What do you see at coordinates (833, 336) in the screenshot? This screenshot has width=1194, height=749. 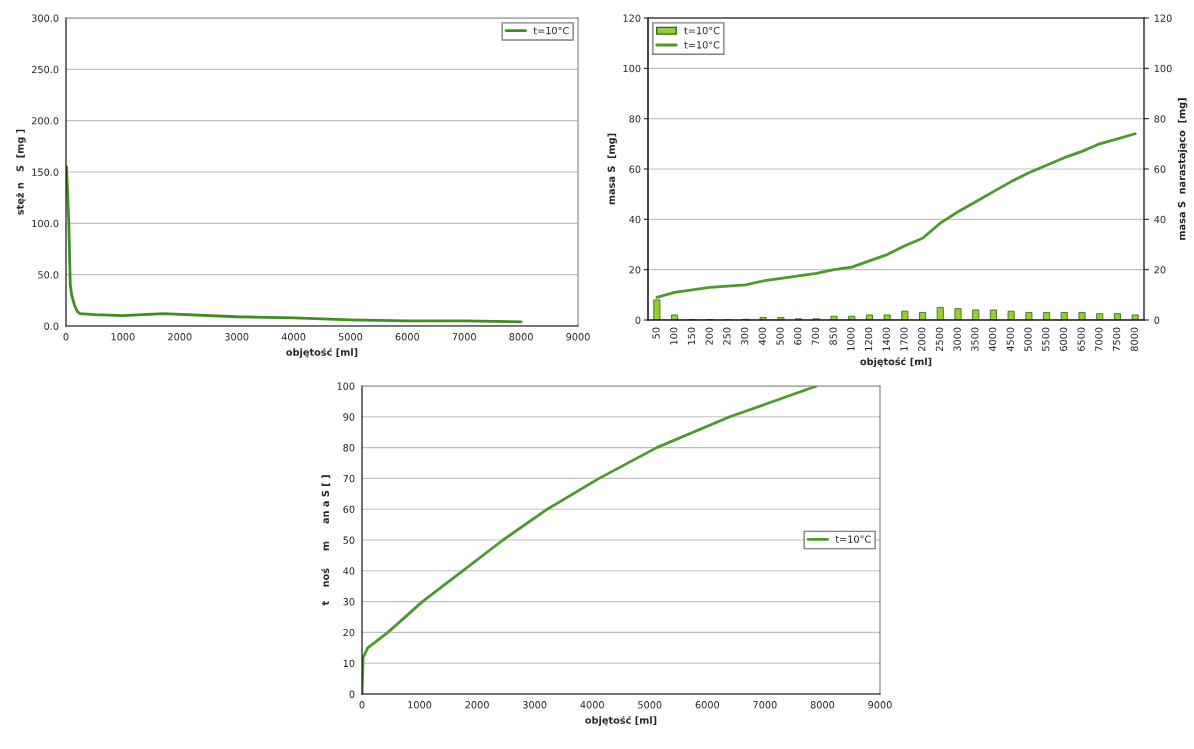 I see `x-tick-label: 850` at bounding box center [833, 336].